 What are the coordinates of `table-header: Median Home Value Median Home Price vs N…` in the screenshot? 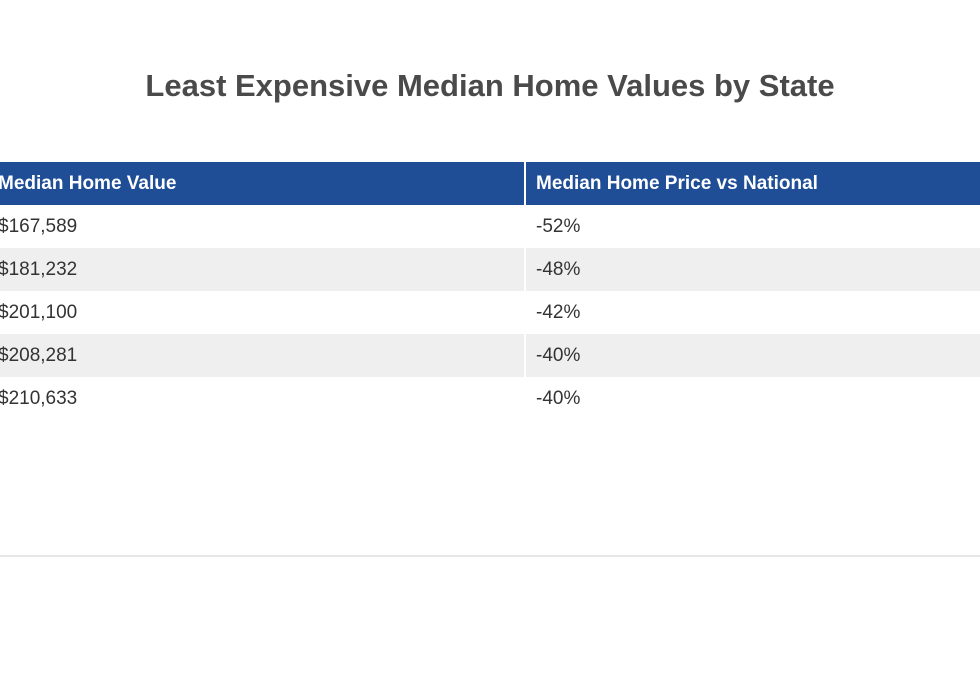 It's located at (490, 183).